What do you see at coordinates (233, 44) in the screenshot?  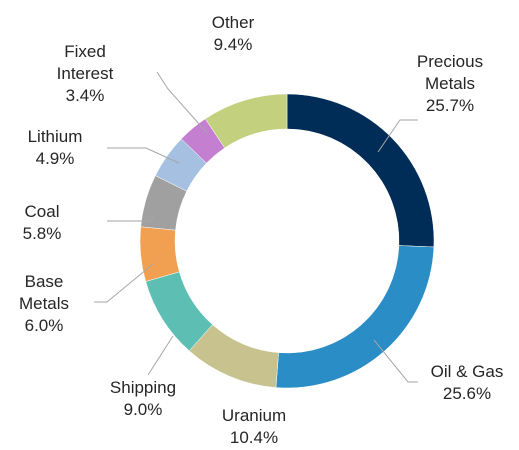 I see `data-label-value: 9.4%` at bounding box center [233, 44].